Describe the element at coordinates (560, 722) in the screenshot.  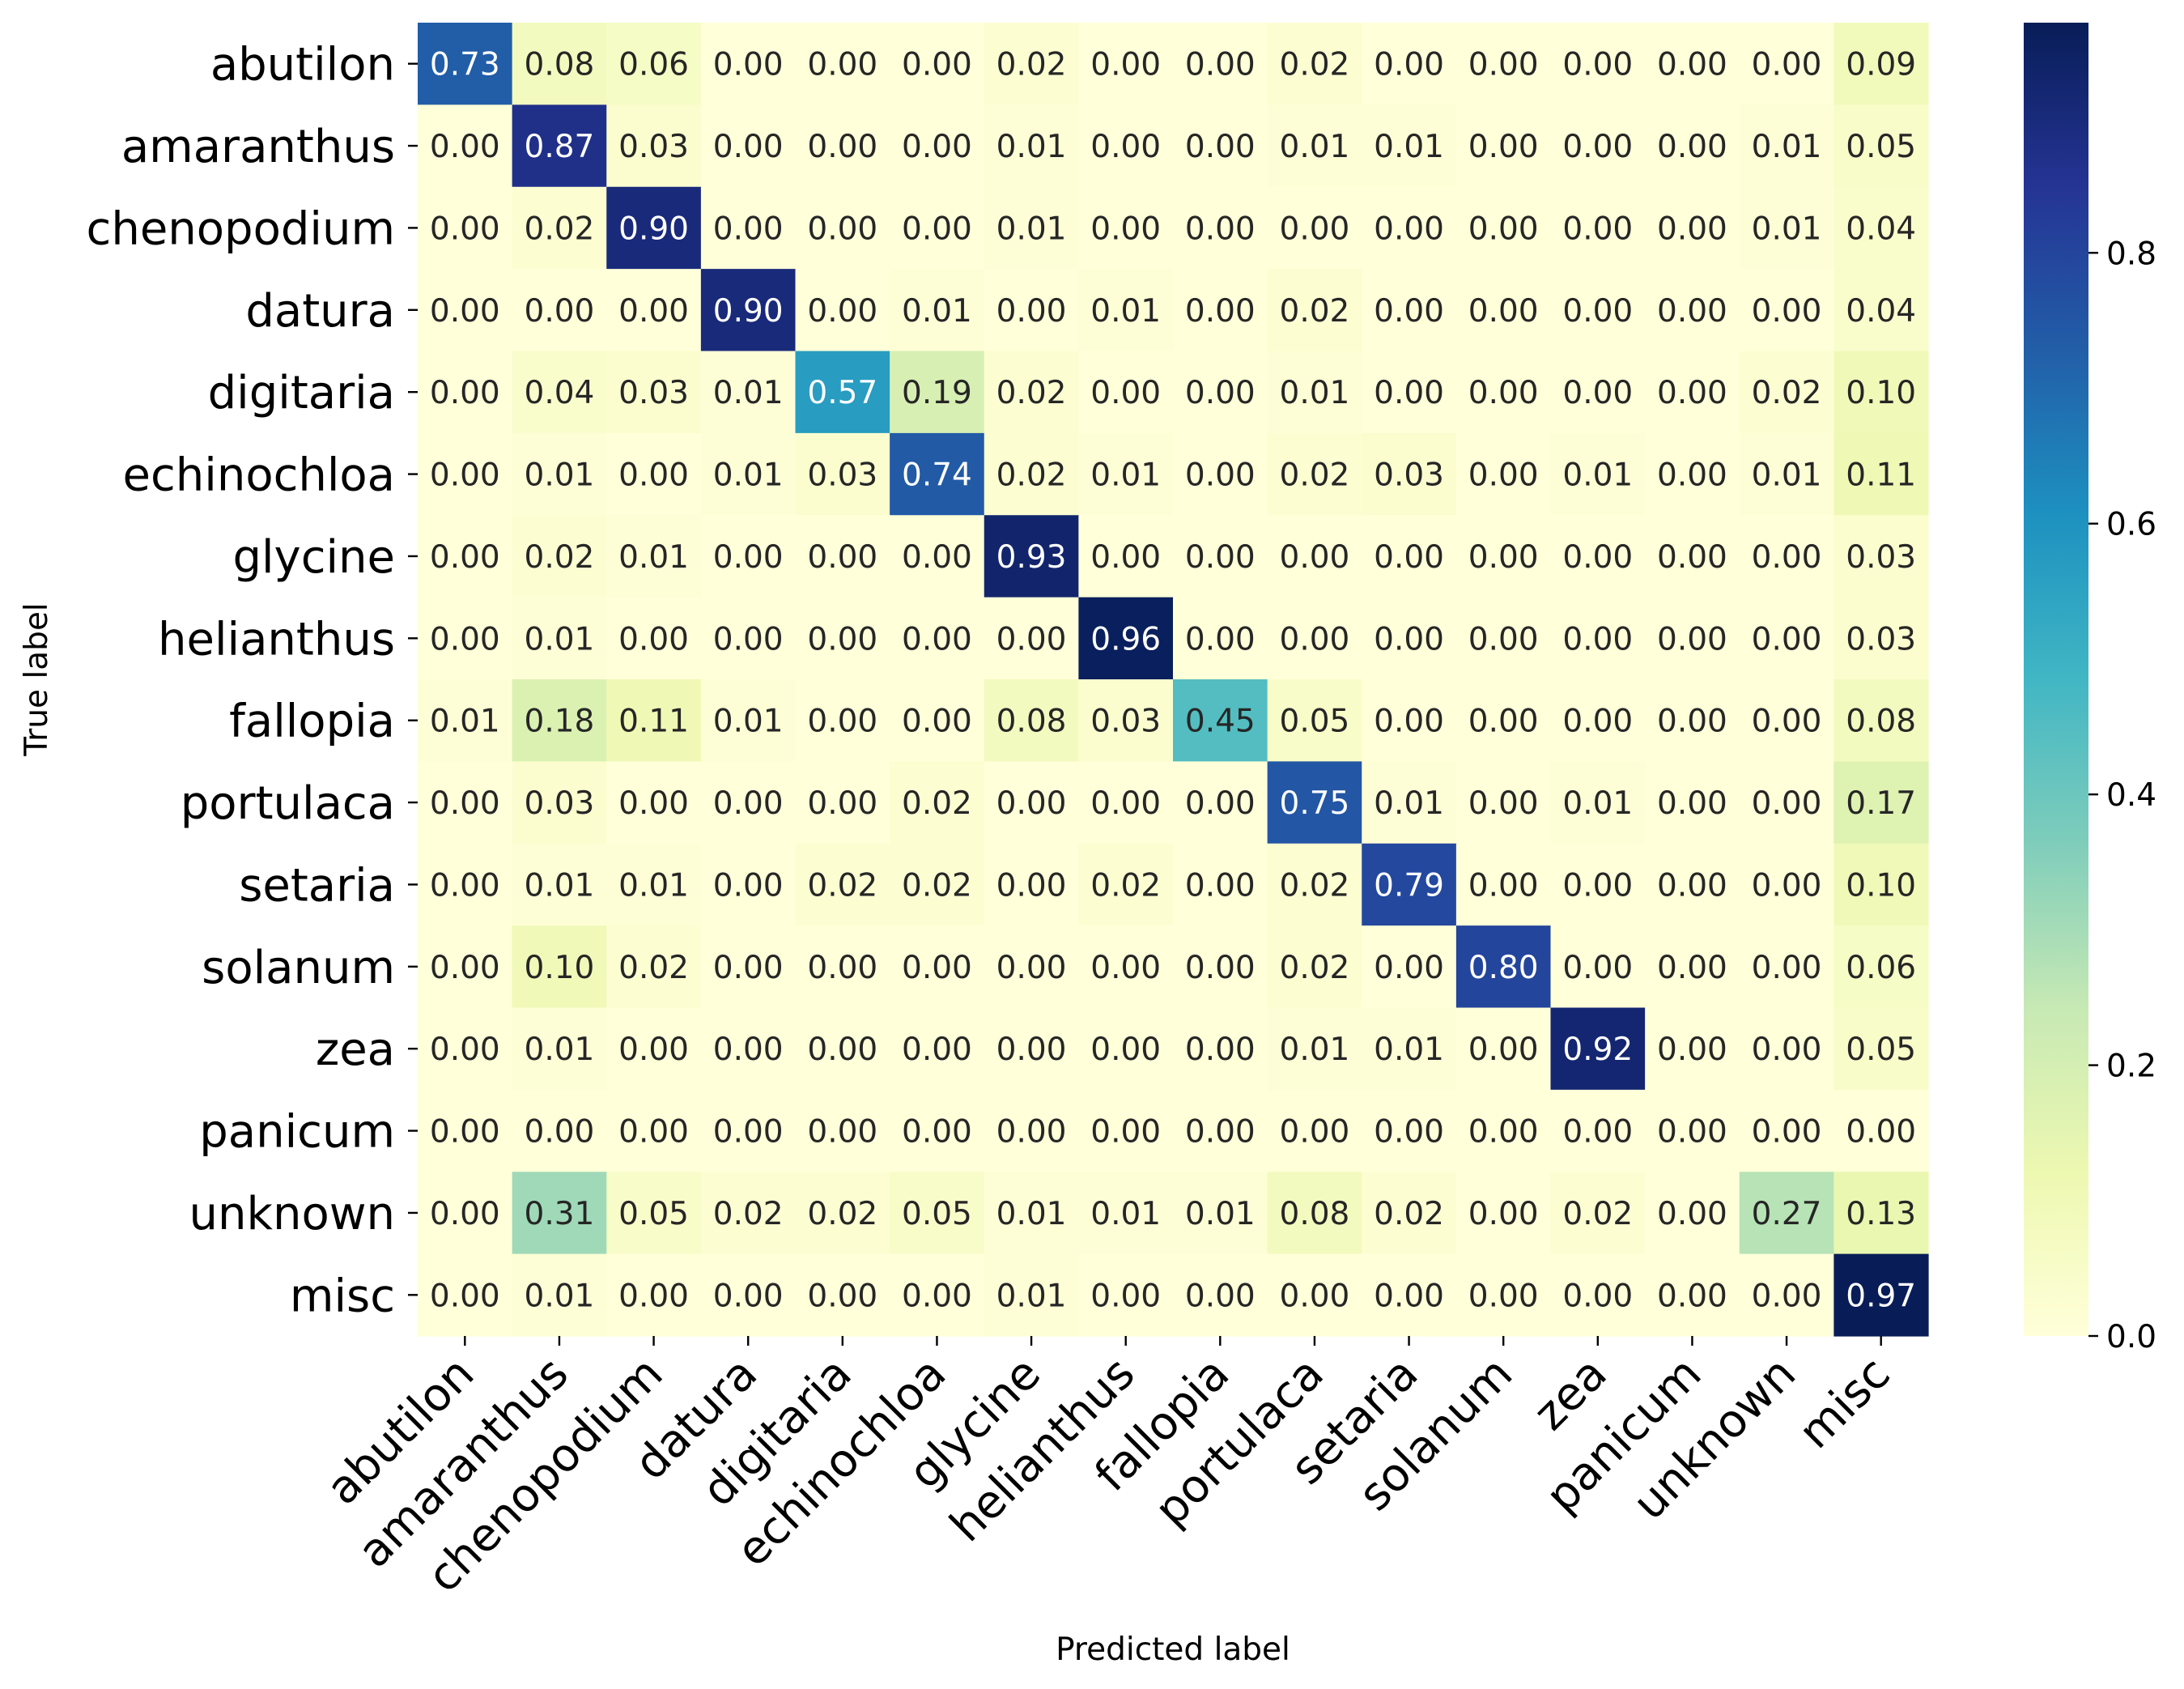
I see `heatmap-cell-value: 0.18` at that location.